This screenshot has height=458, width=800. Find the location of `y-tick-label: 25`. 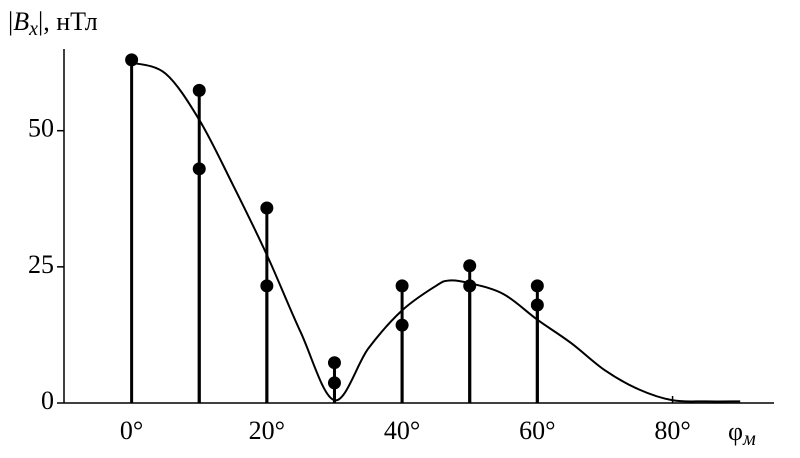

y-tick-label: 25 is located at coordinates (41, 264).